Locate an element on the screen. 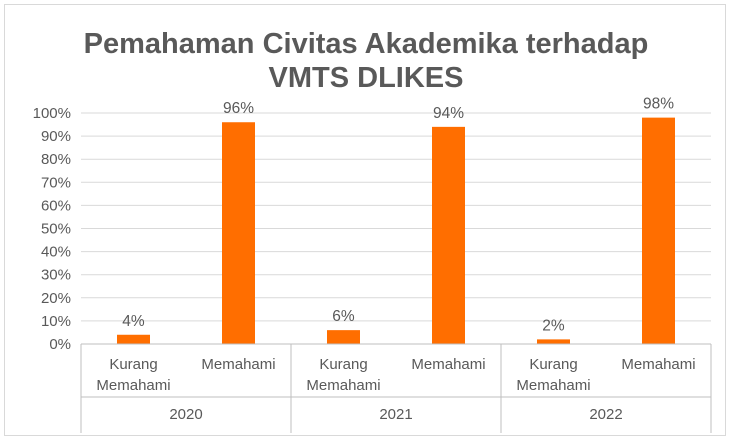 This screenshot has width=732, height=442. y-tick-label: 30% is located at coordinates (56, 275).